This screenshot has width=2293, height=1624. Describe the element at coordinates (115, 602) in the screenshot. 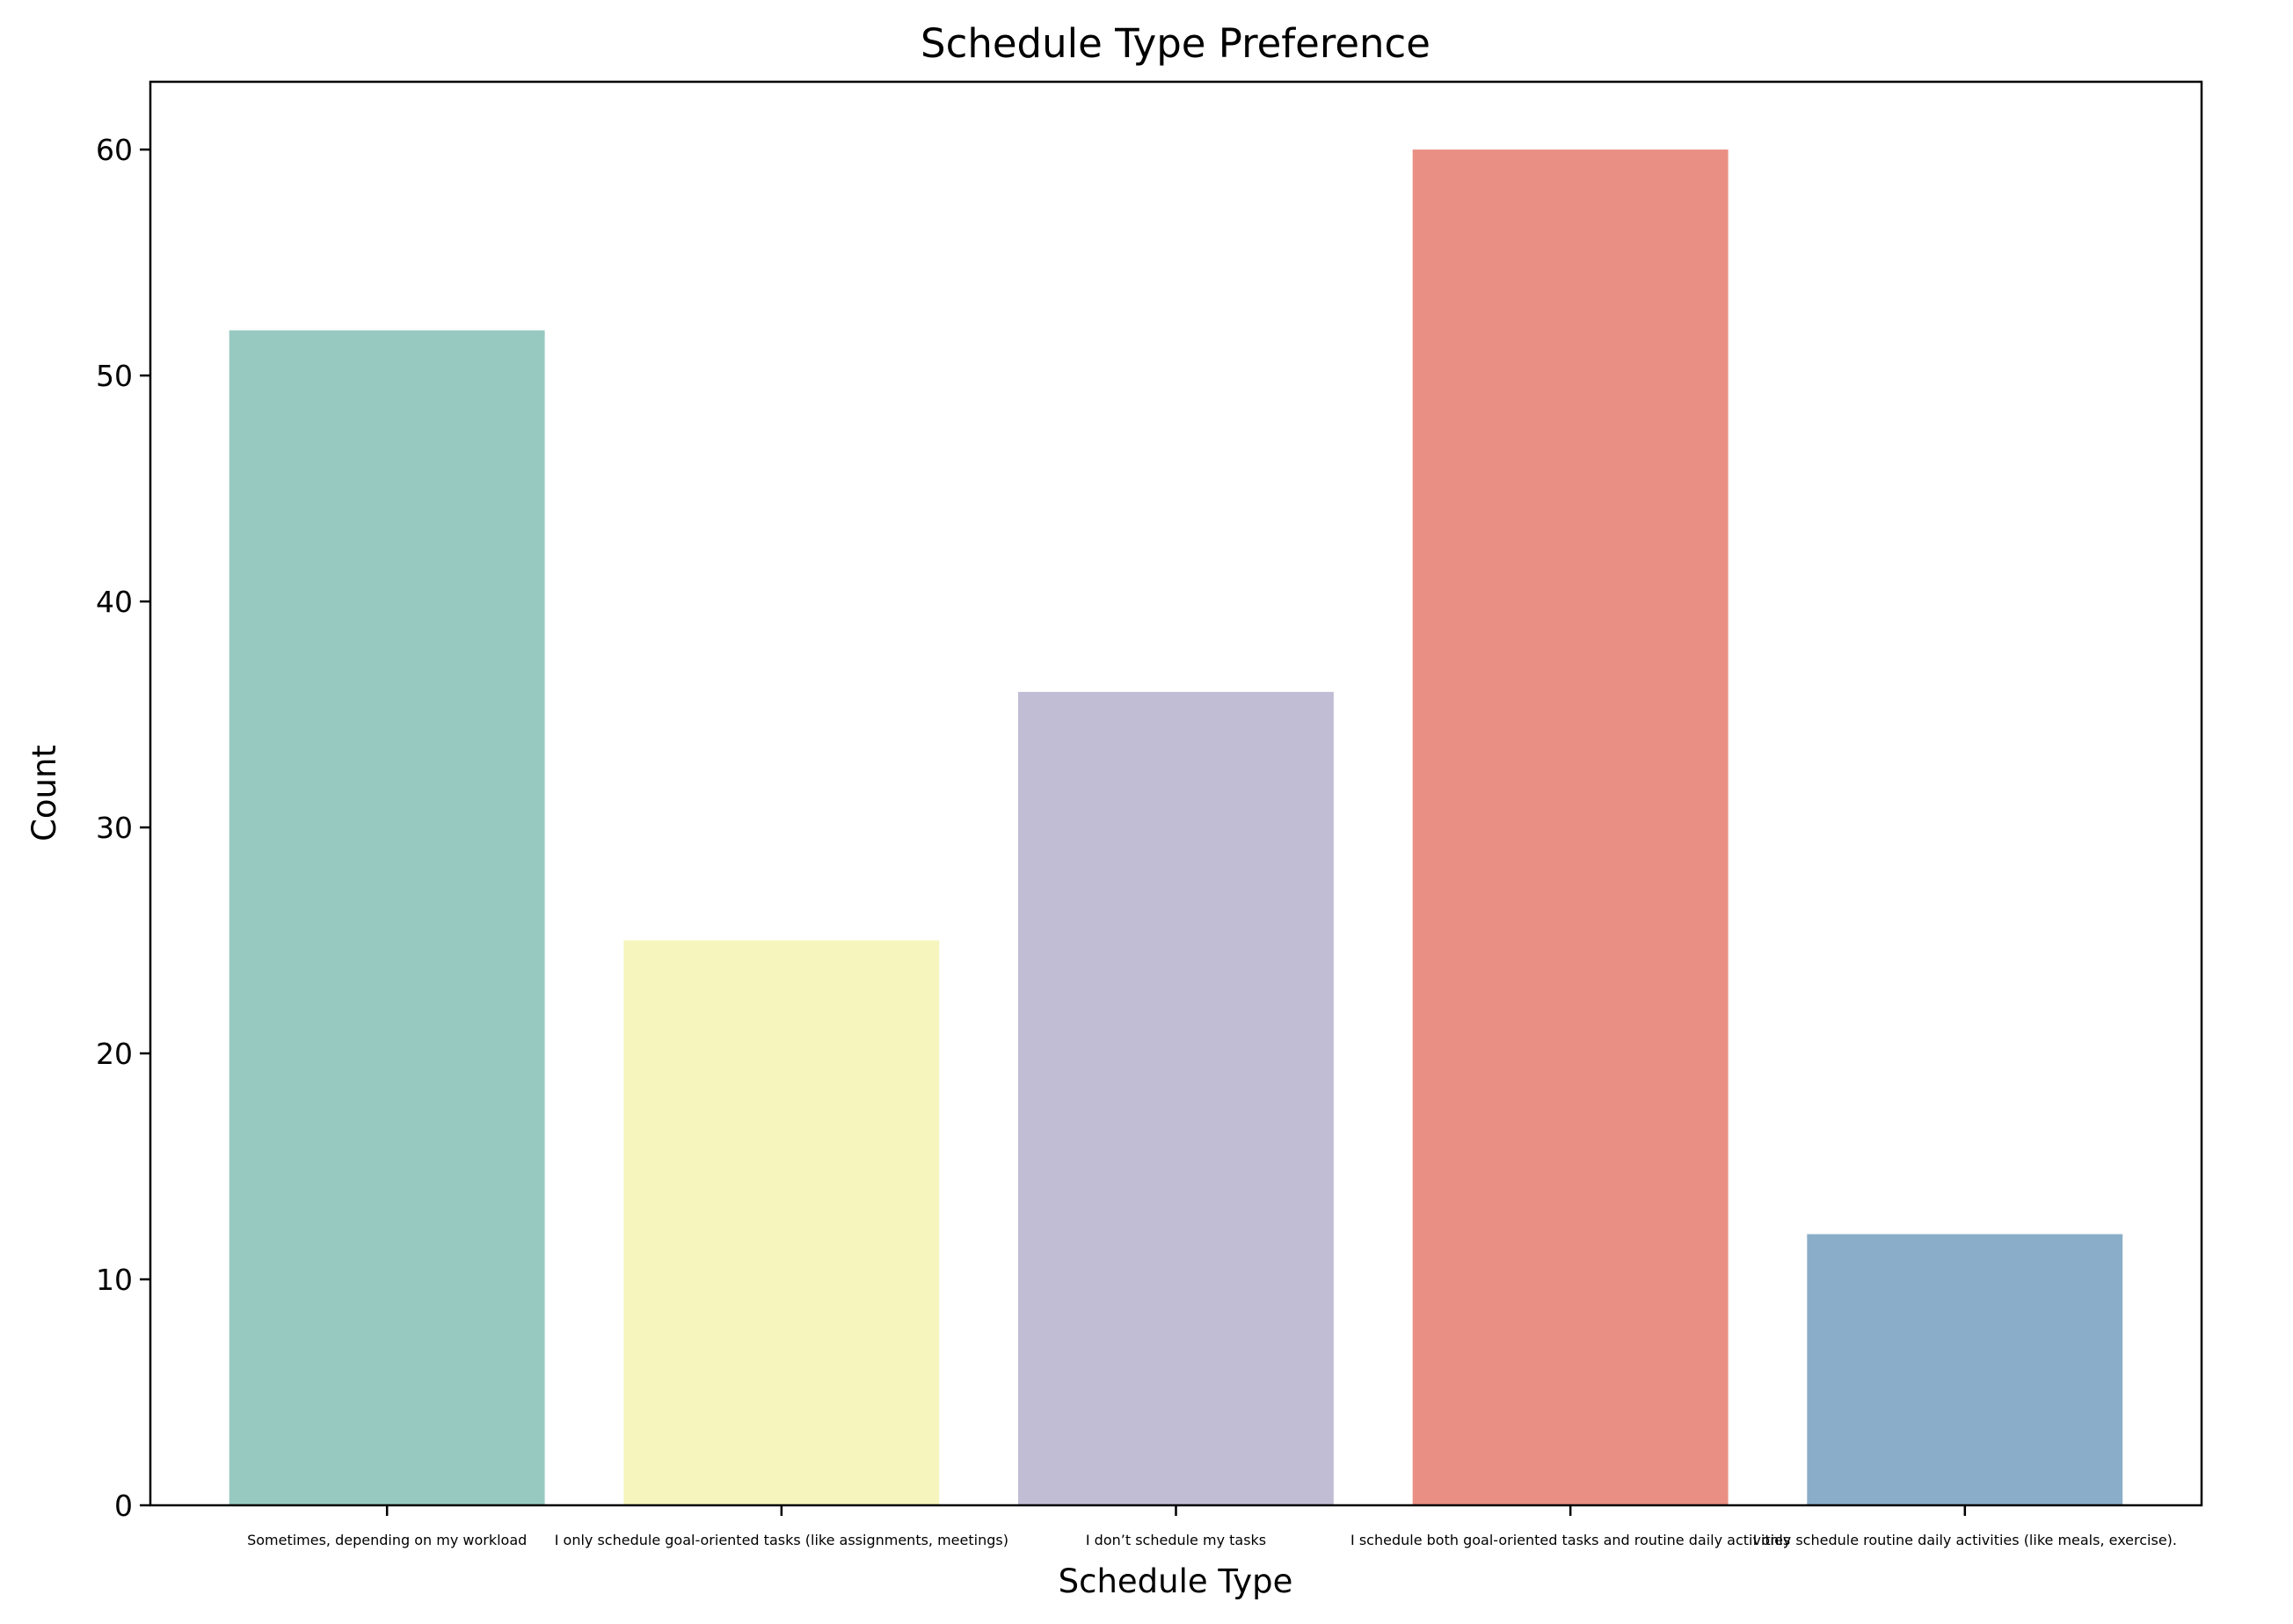

I see `y-tick-label: 40` at that location.